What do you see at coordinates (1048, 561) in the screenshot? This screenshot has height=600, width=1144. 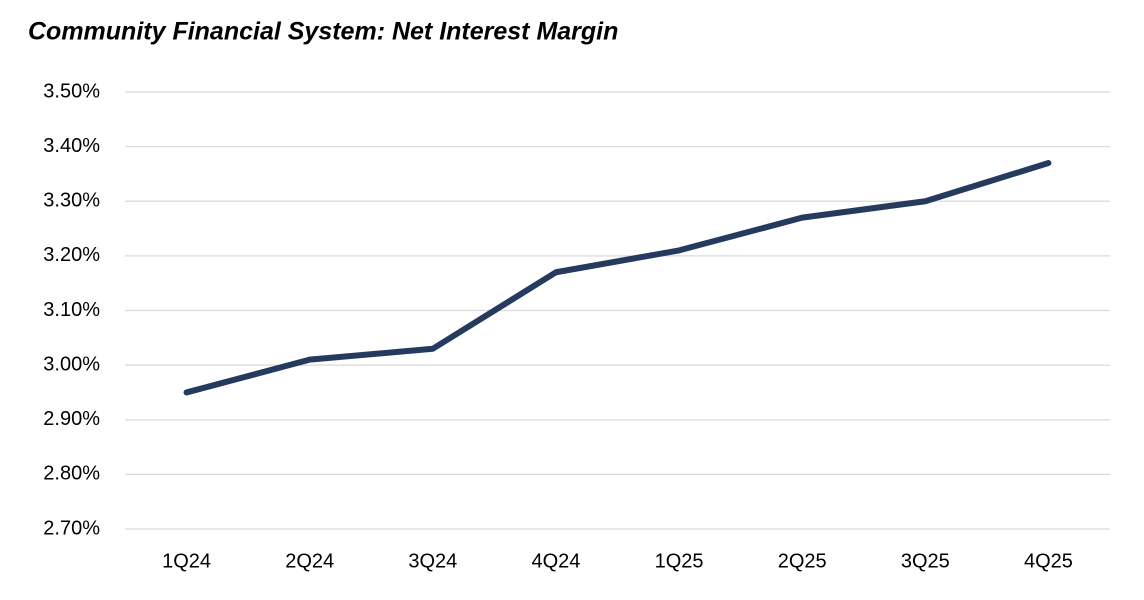 I see `x-tick-label: 4Q25` at bounding box center [1048, 561].